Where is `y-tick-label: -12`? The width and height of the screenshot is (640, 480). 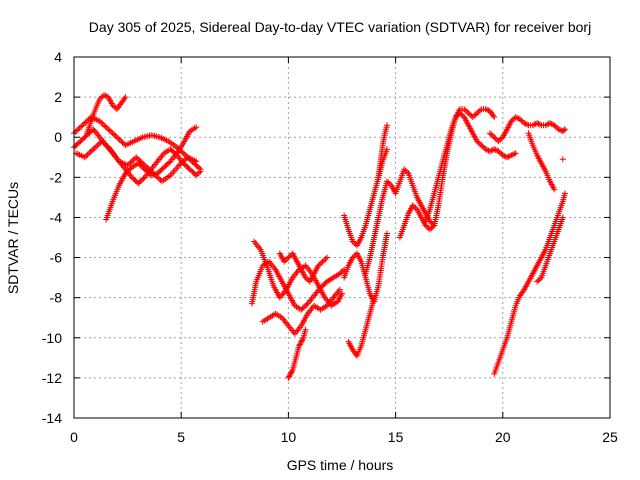
y-tick-label: -12 is located at coordinates (52, 378).